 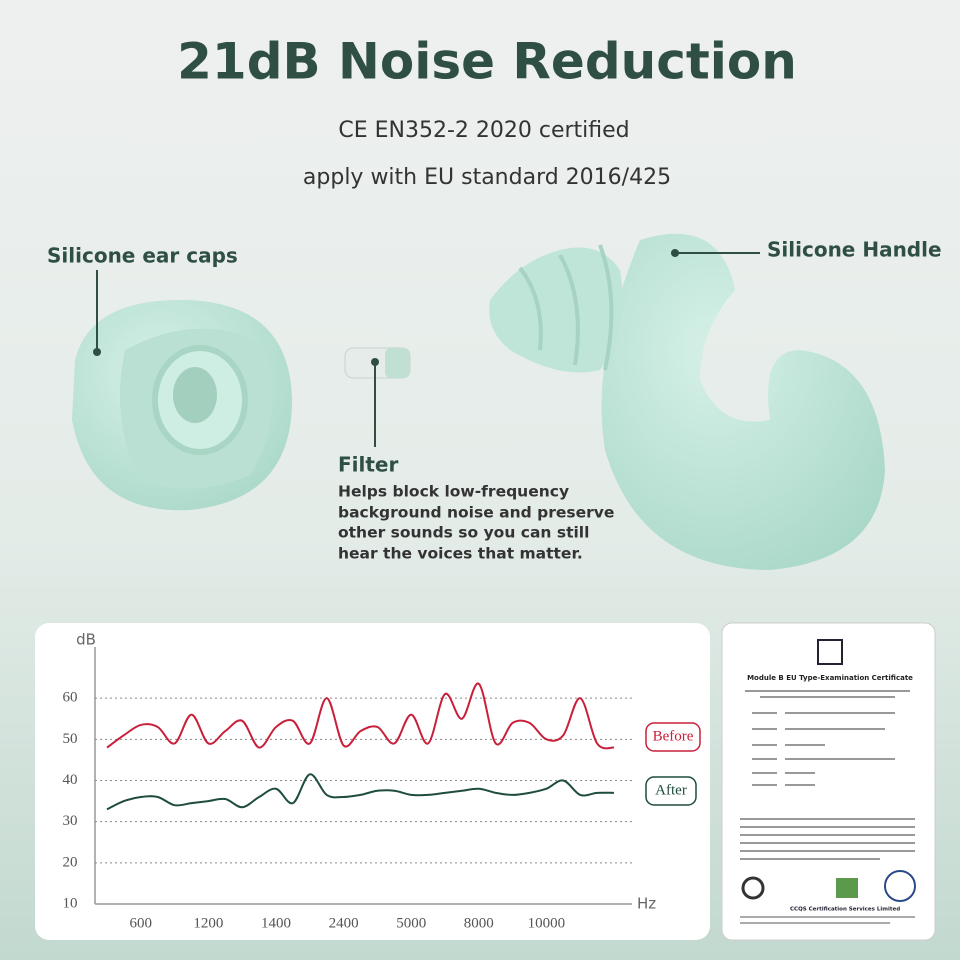 I want to click on subtitle: apply with EU standard 2016/425, so click(x=487, y=177).